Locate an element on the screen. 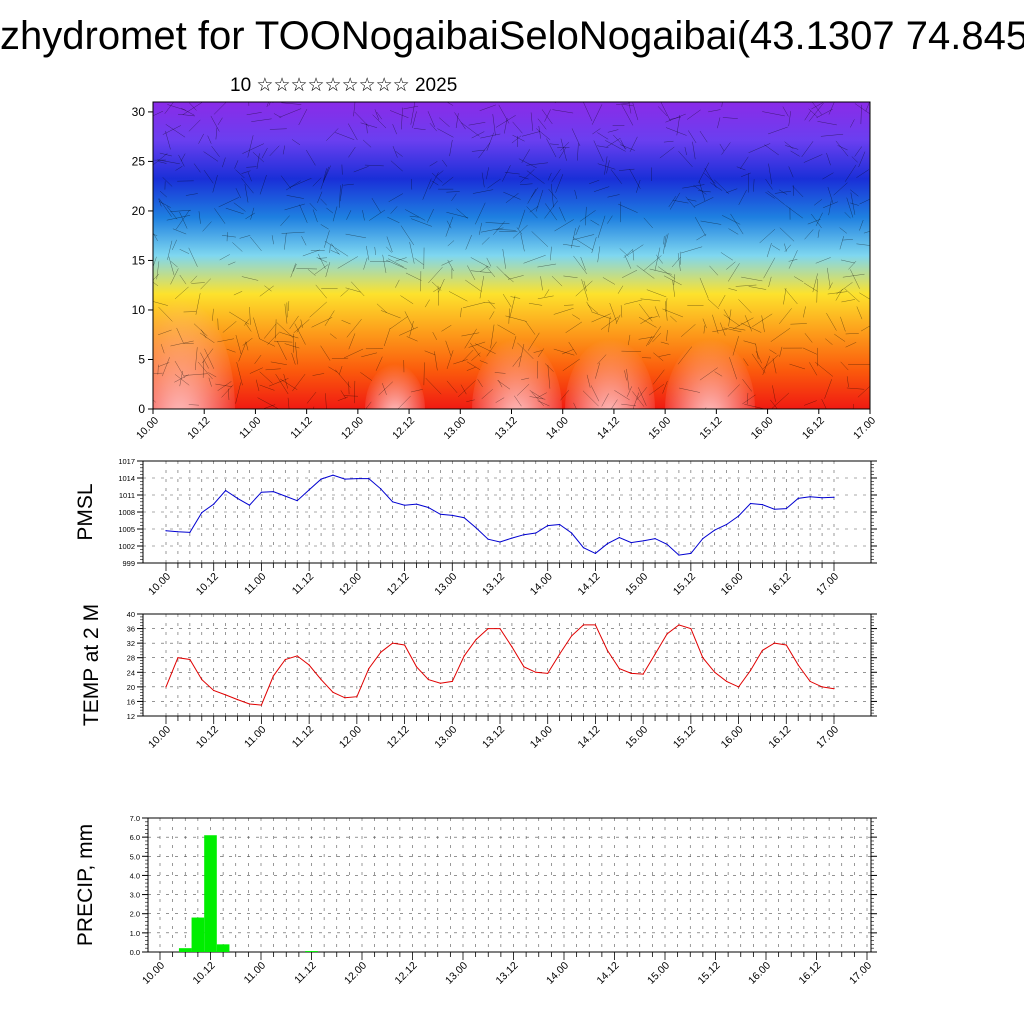  pmsl-xtick-label: 14.00 is located at coordinates (541, 584).